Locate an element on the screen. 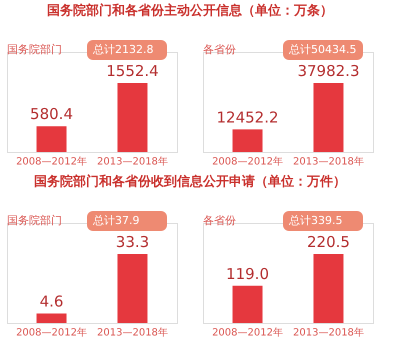 The width and height of the screenshot is (400, 348). text: 总计2132.8 is located at coordinates (123, 49).